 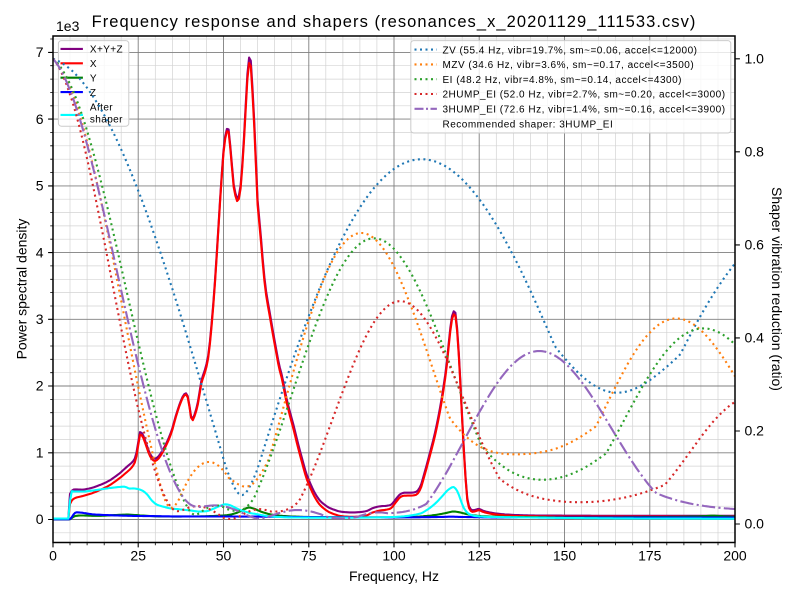 What do you see at coordinates (480, 556) in the screenshot?
I see `svg-text: 125` at bounding box center [480, 556].